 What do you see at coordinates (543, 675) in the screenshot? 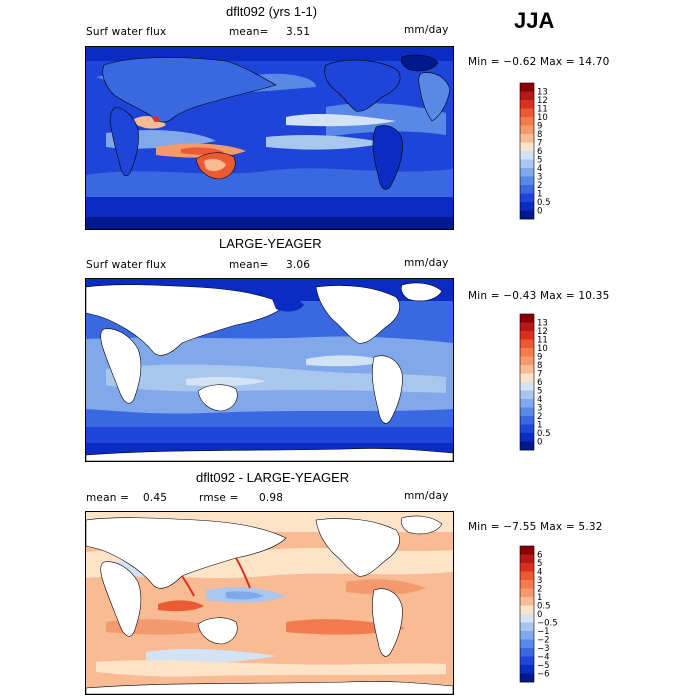
I see `colorbar-tick-label: −6` at bounding box center [543, 675].